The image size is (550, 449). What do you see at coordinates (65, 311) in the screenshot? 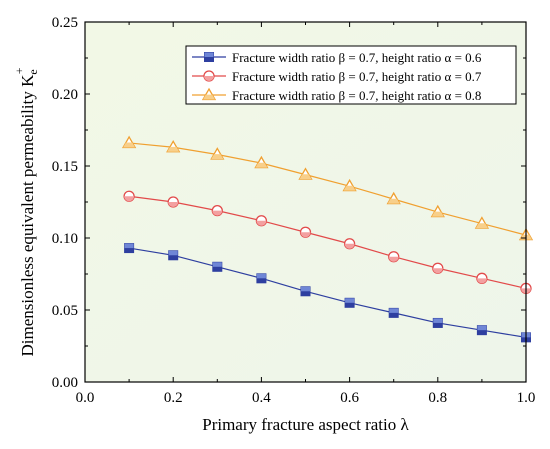
I see `y-tick-label: 0.05` at bounding box center [65, 311].